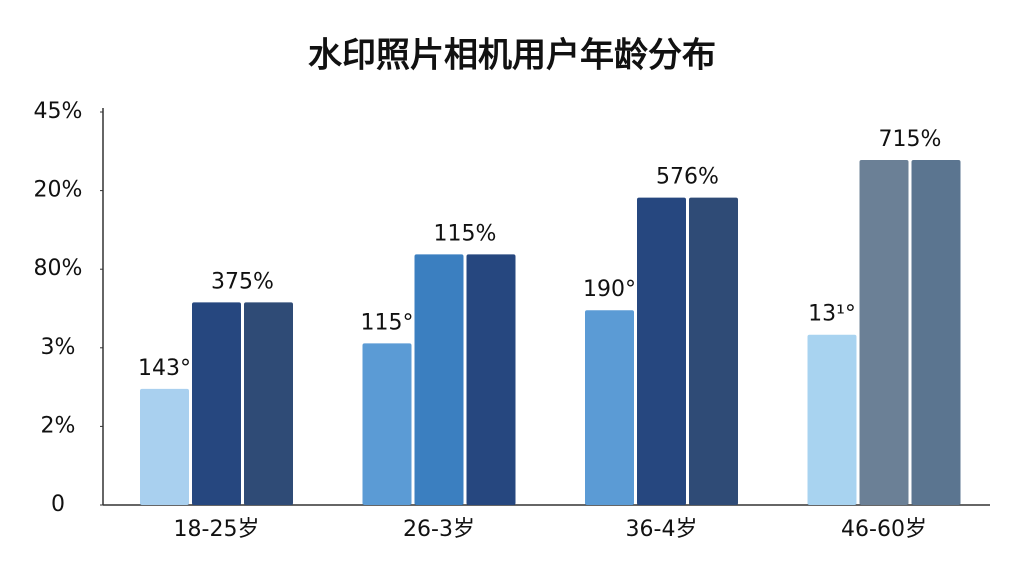  What do you see at coordinates (58, 111) in the screenshot?
I see `y-tick-label: 45%` at bounding box center [58, 111].